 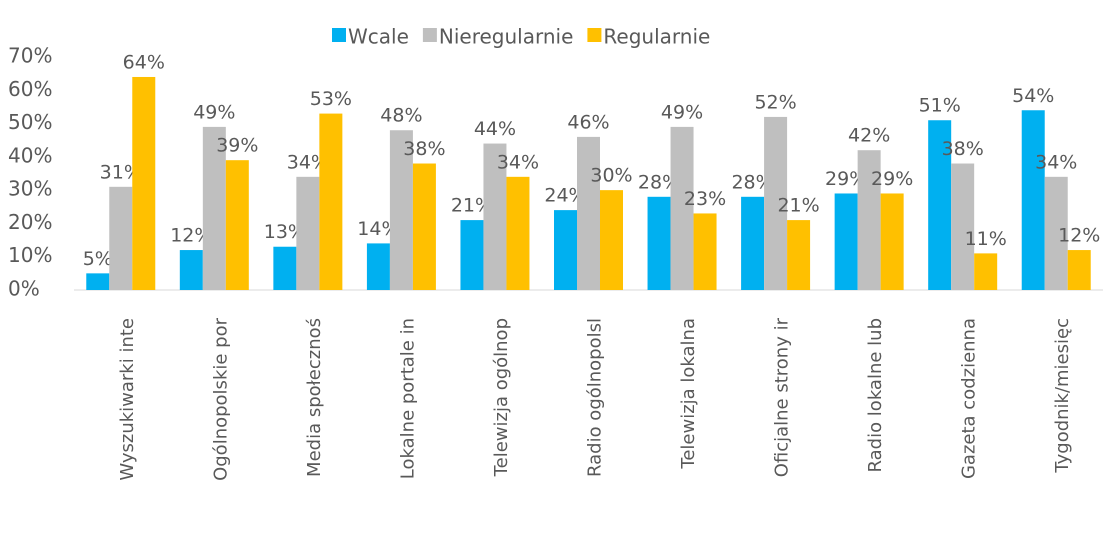 What do you see at coordinates (30, 122) in the screenshot?
I see `y-tick-label: 50%` at bounding box center [30, 122].